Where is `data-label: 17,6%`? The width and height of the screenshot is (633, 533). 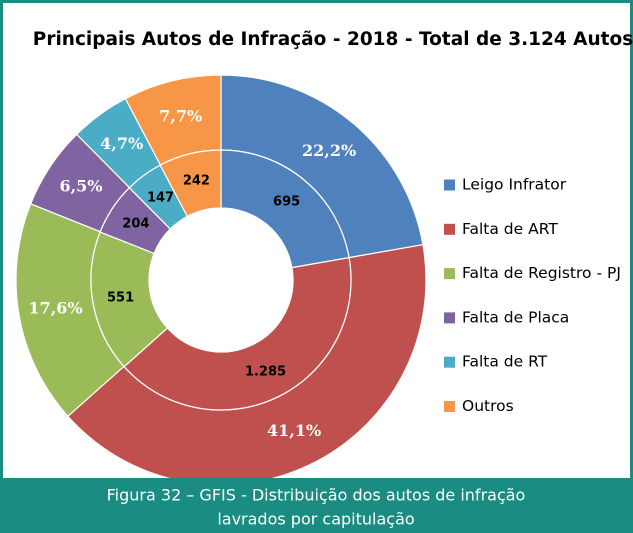 data-label: 17,6% is located at coordinates (55, 307).